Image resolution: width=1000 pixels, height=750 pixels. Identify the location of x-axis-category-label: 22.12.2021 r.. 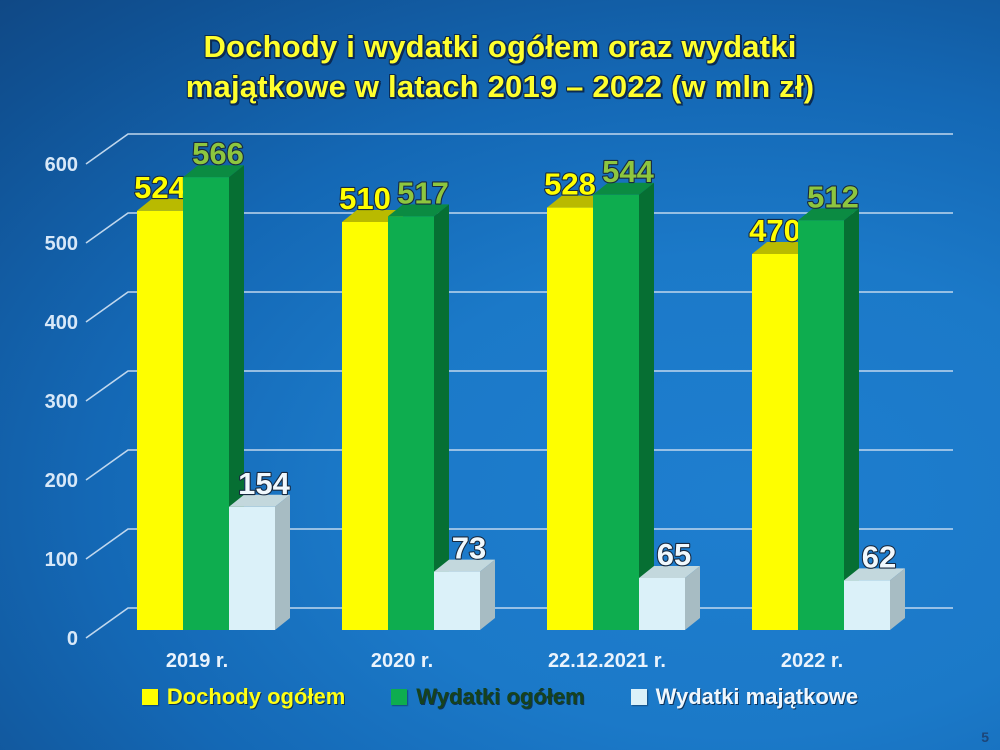
(607, 661).